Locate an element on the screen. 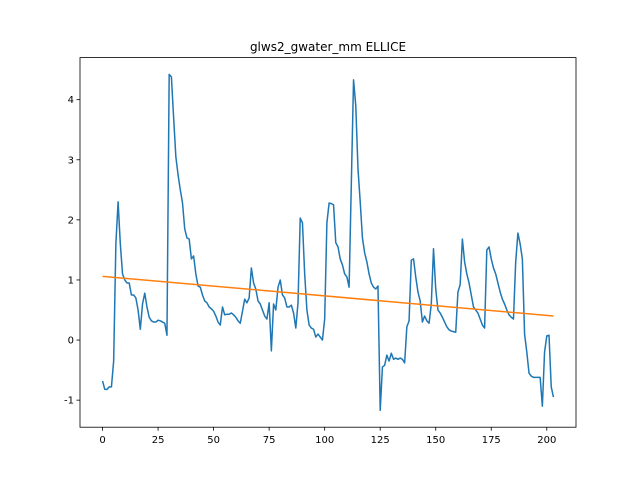 The image size is (640, 480). x-tick-label: 100 is located at coordinates (324, 440).